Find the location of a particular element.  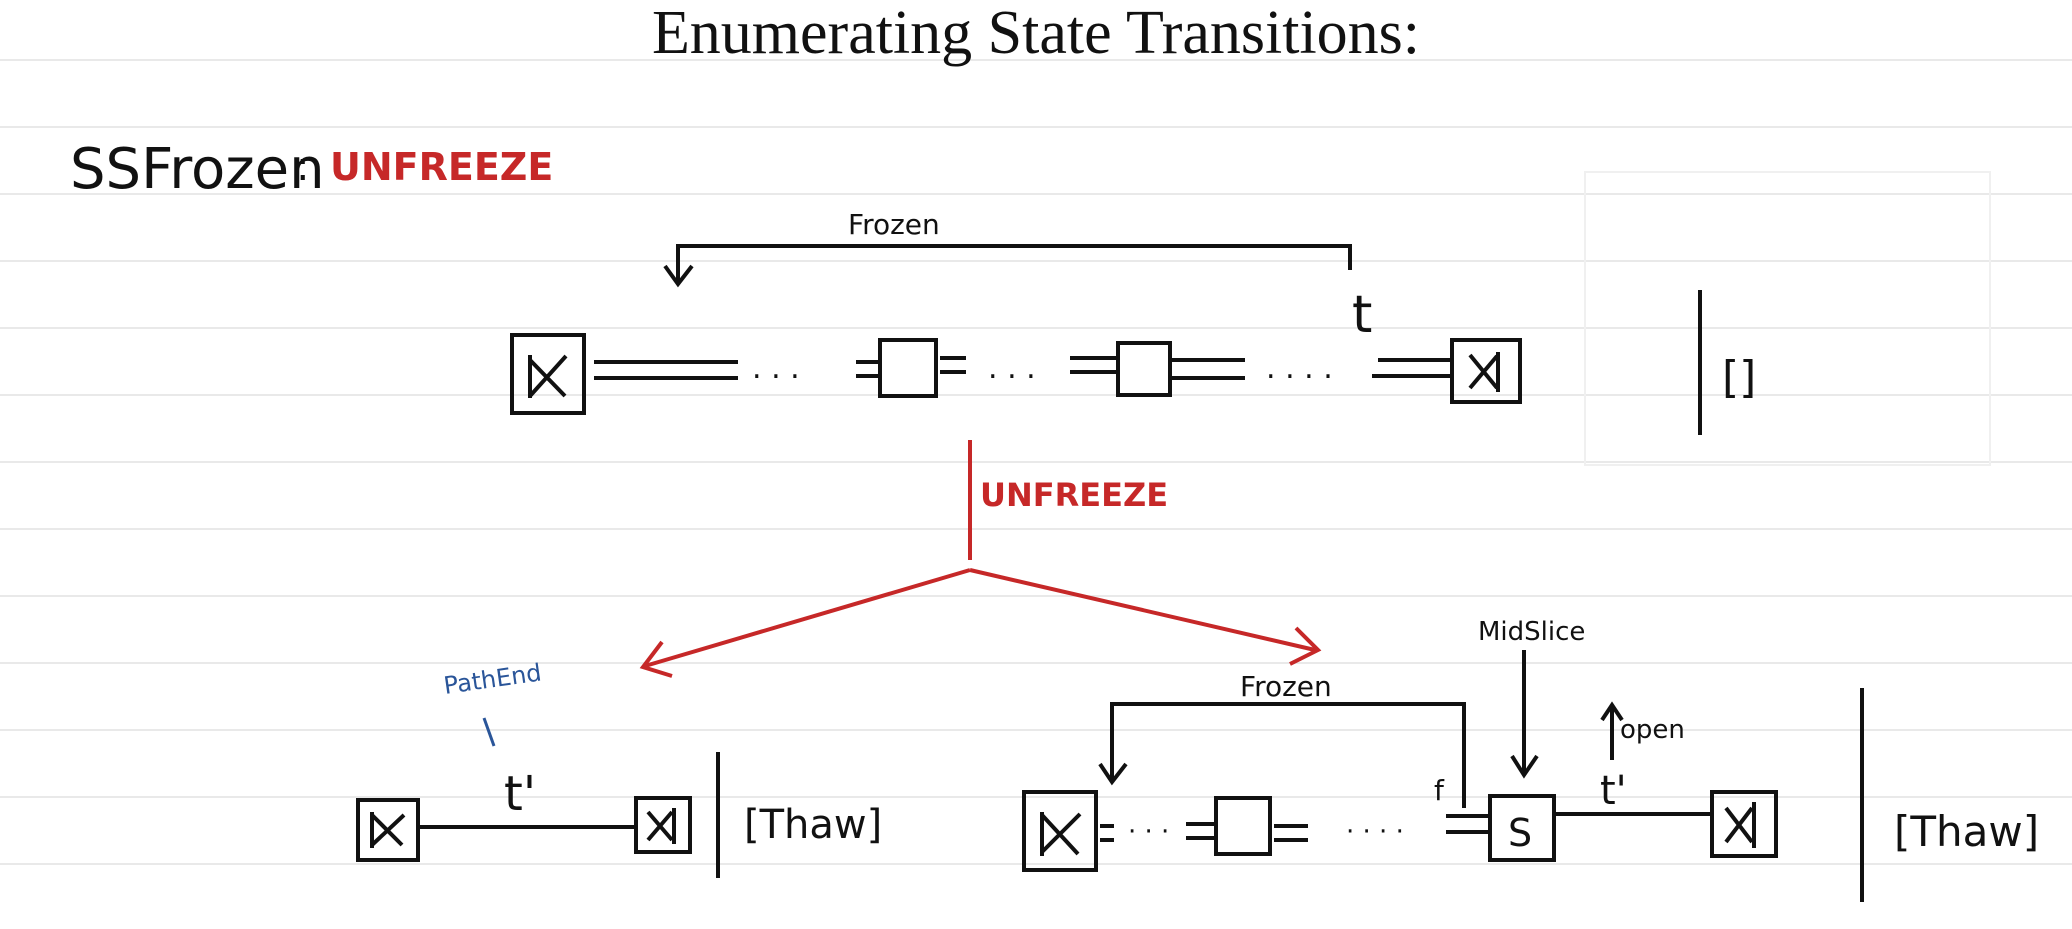

left-start-node is located at coordinates (388, 830).